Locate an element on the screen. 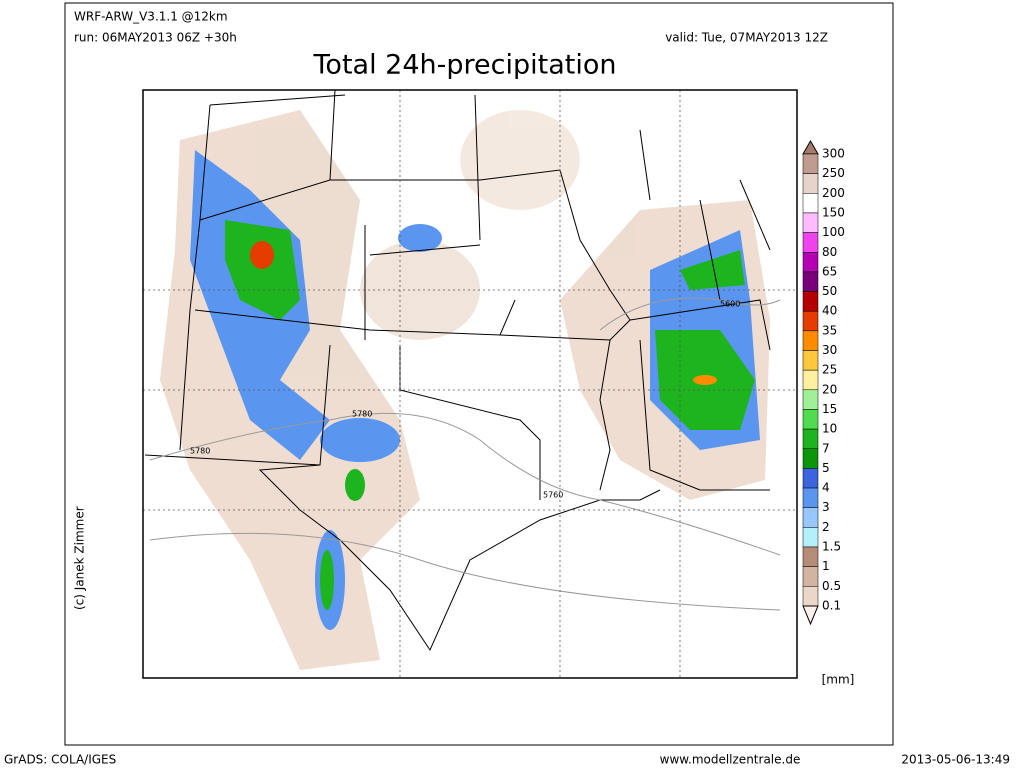  colorbar-label: 3 is located at coordinates (826, 507).